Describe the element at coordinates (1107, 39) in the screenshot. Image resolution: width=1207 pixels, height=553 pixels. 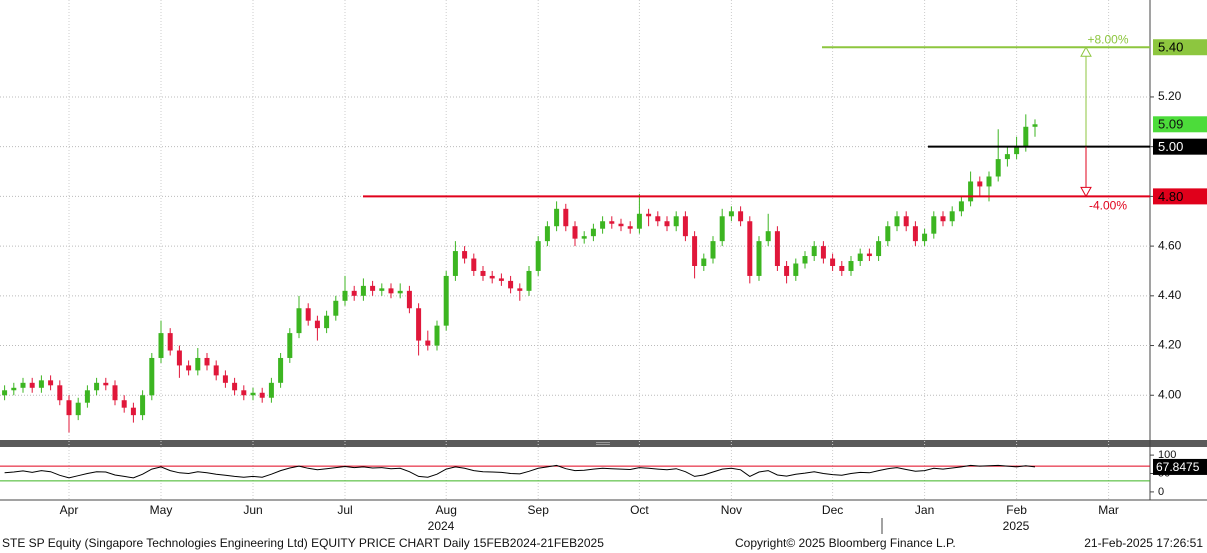
I see `level-note: +8.00%` at that location.